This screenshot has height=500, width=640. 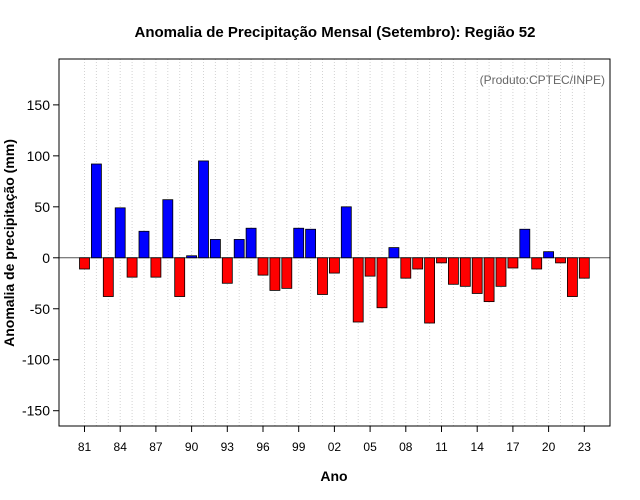 I want to click on x-tick-label-20: 20, so click(x=549, y=447).